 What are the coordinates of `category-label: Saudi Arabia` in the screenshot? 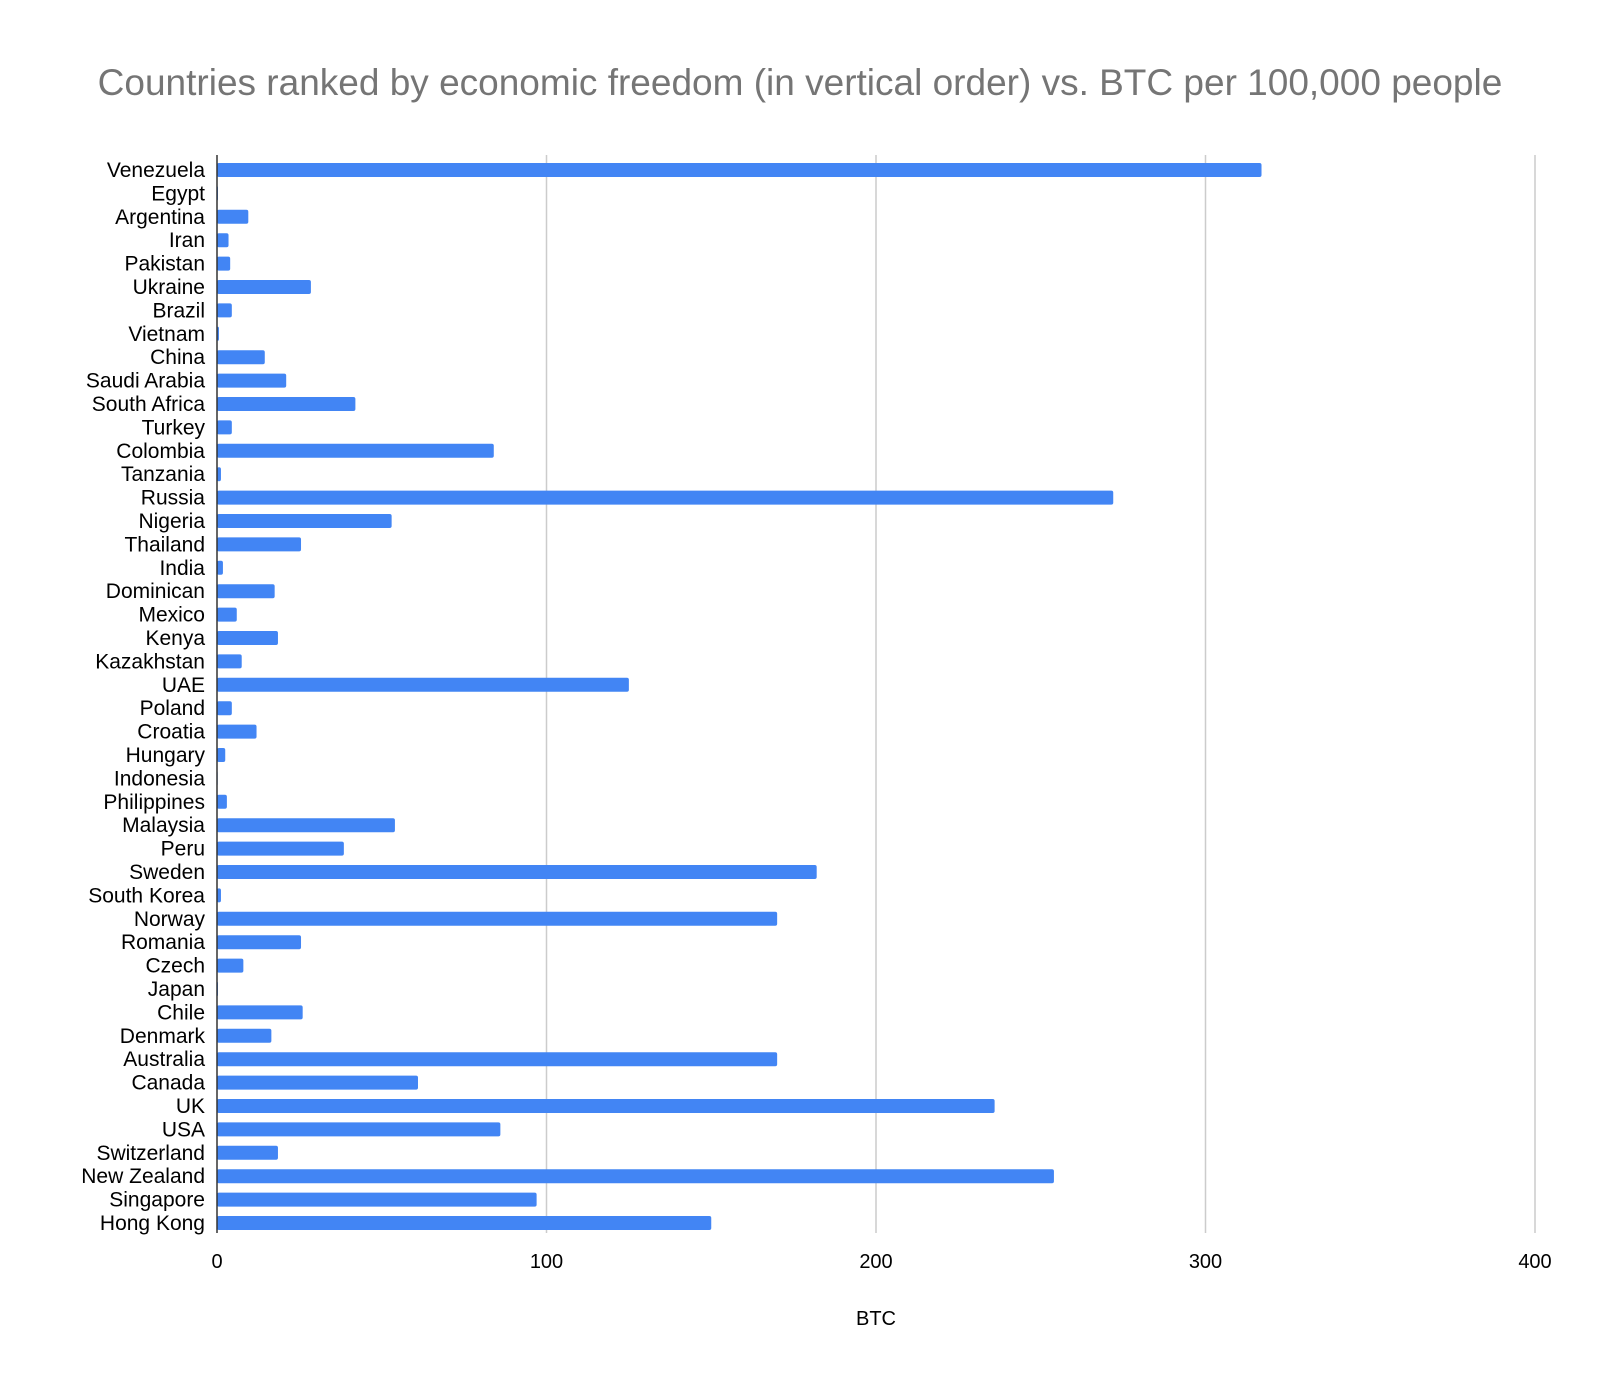 It's located at (145, 381).